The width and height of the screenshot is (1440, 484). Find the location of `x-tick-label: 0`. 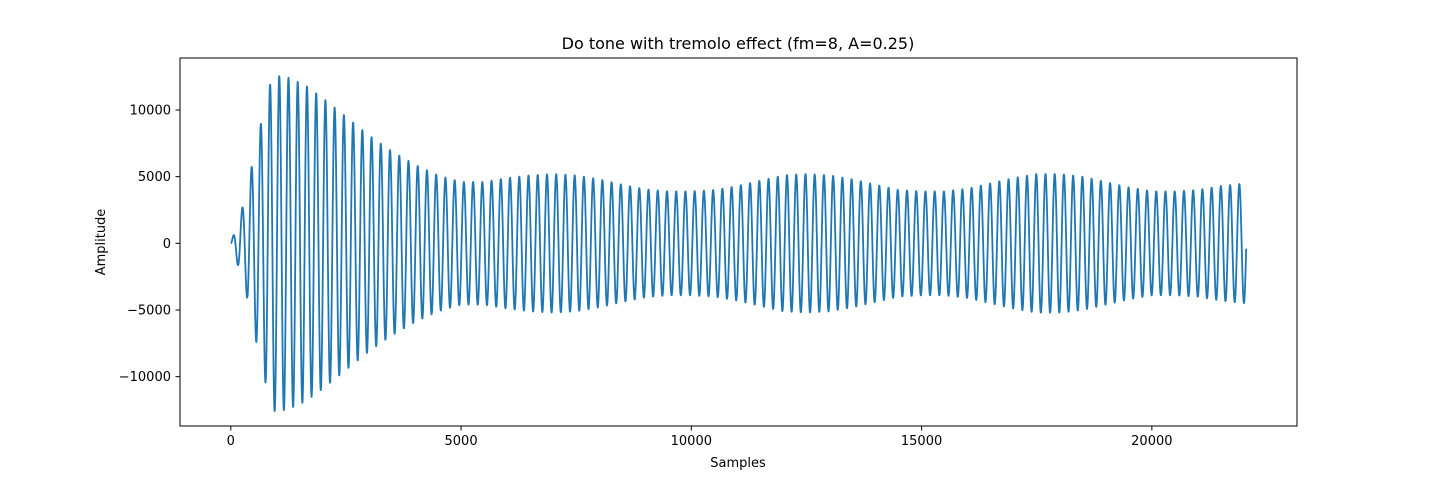

x-tick-label: 0 is located at coordinates (231, 441).